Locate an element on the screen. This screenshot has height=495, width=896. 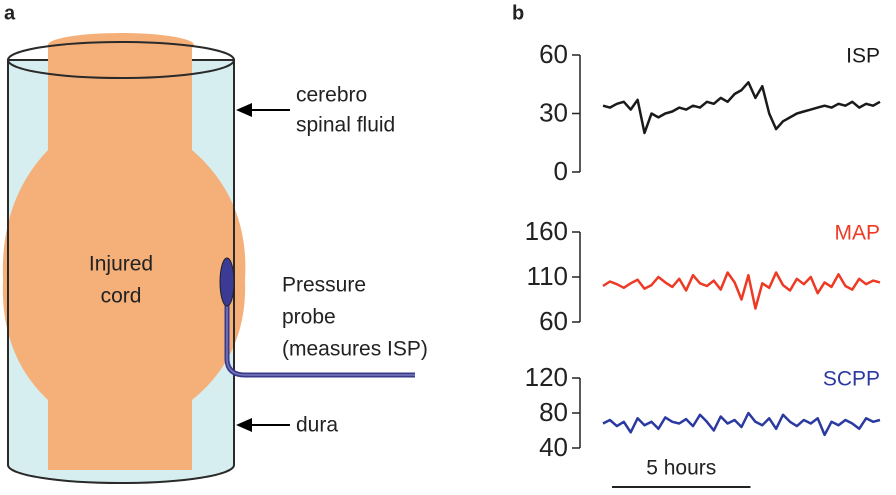
csf-label: spinal fluid is located at coordinates (345, 125).